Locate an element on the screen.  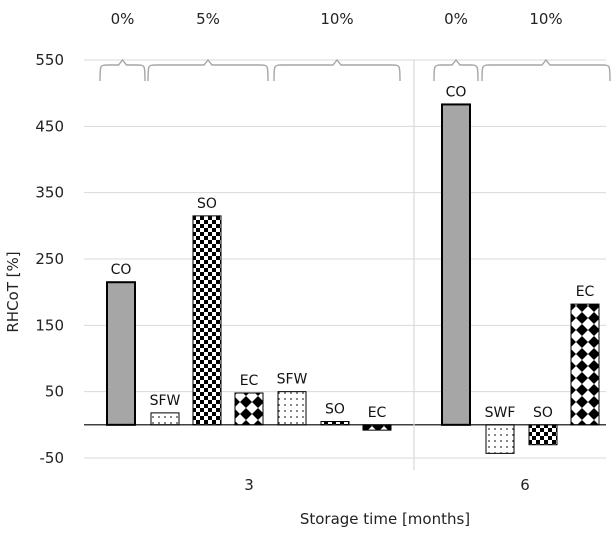
x-category-label: 3 is located at coordinates (249, 485).